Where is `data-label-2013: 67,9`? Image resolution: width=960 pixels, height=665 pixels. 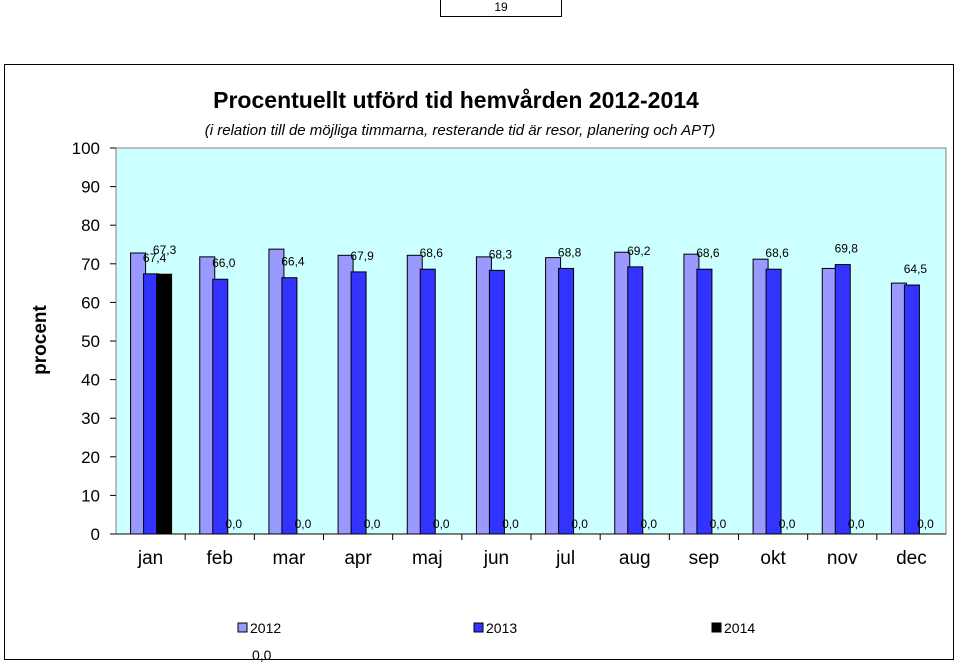
data-label-2013: 67,9 is located at coordinates (362, 256).